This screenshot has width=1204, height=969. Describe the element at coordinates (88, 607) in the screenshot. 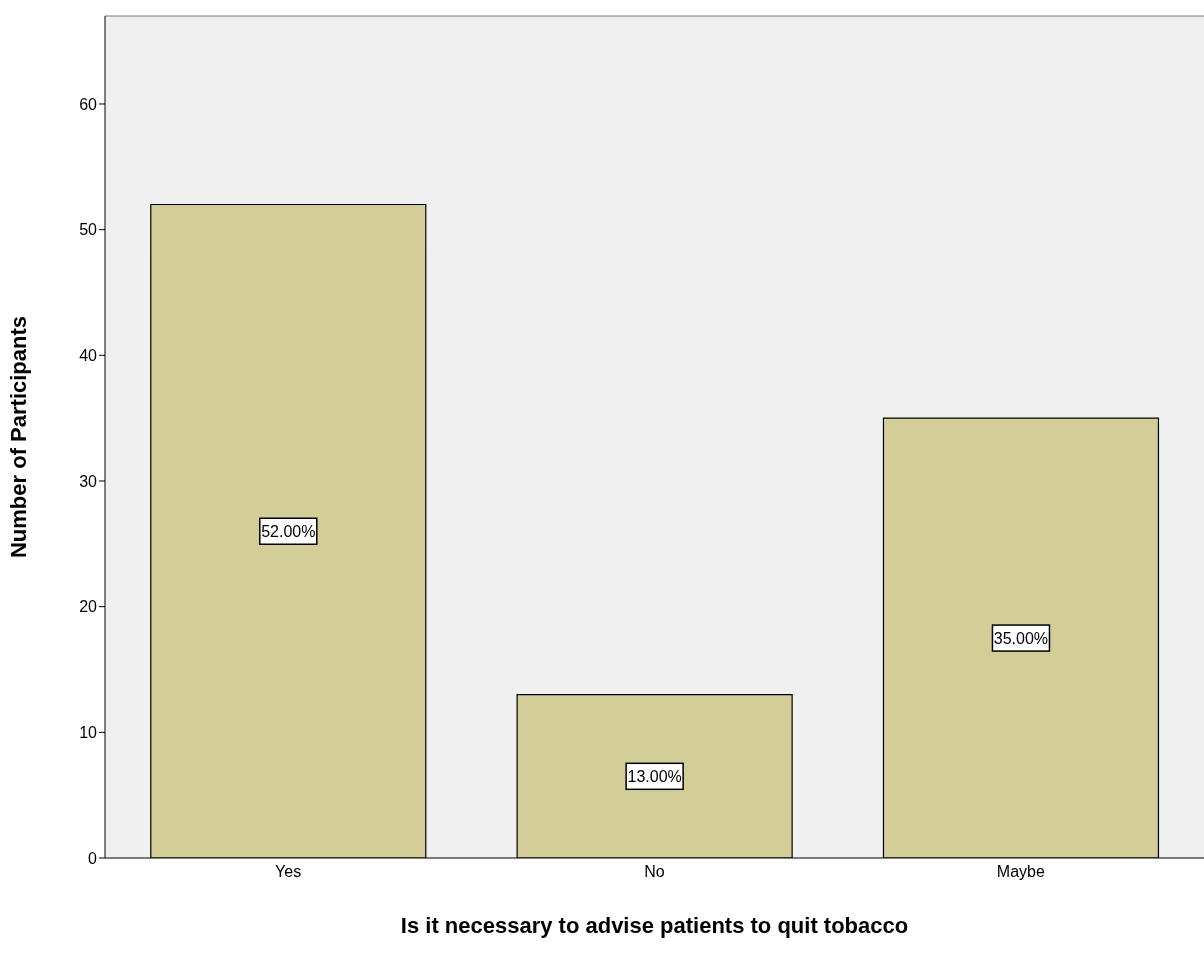

I see `y-tick-label: 20` at that location.